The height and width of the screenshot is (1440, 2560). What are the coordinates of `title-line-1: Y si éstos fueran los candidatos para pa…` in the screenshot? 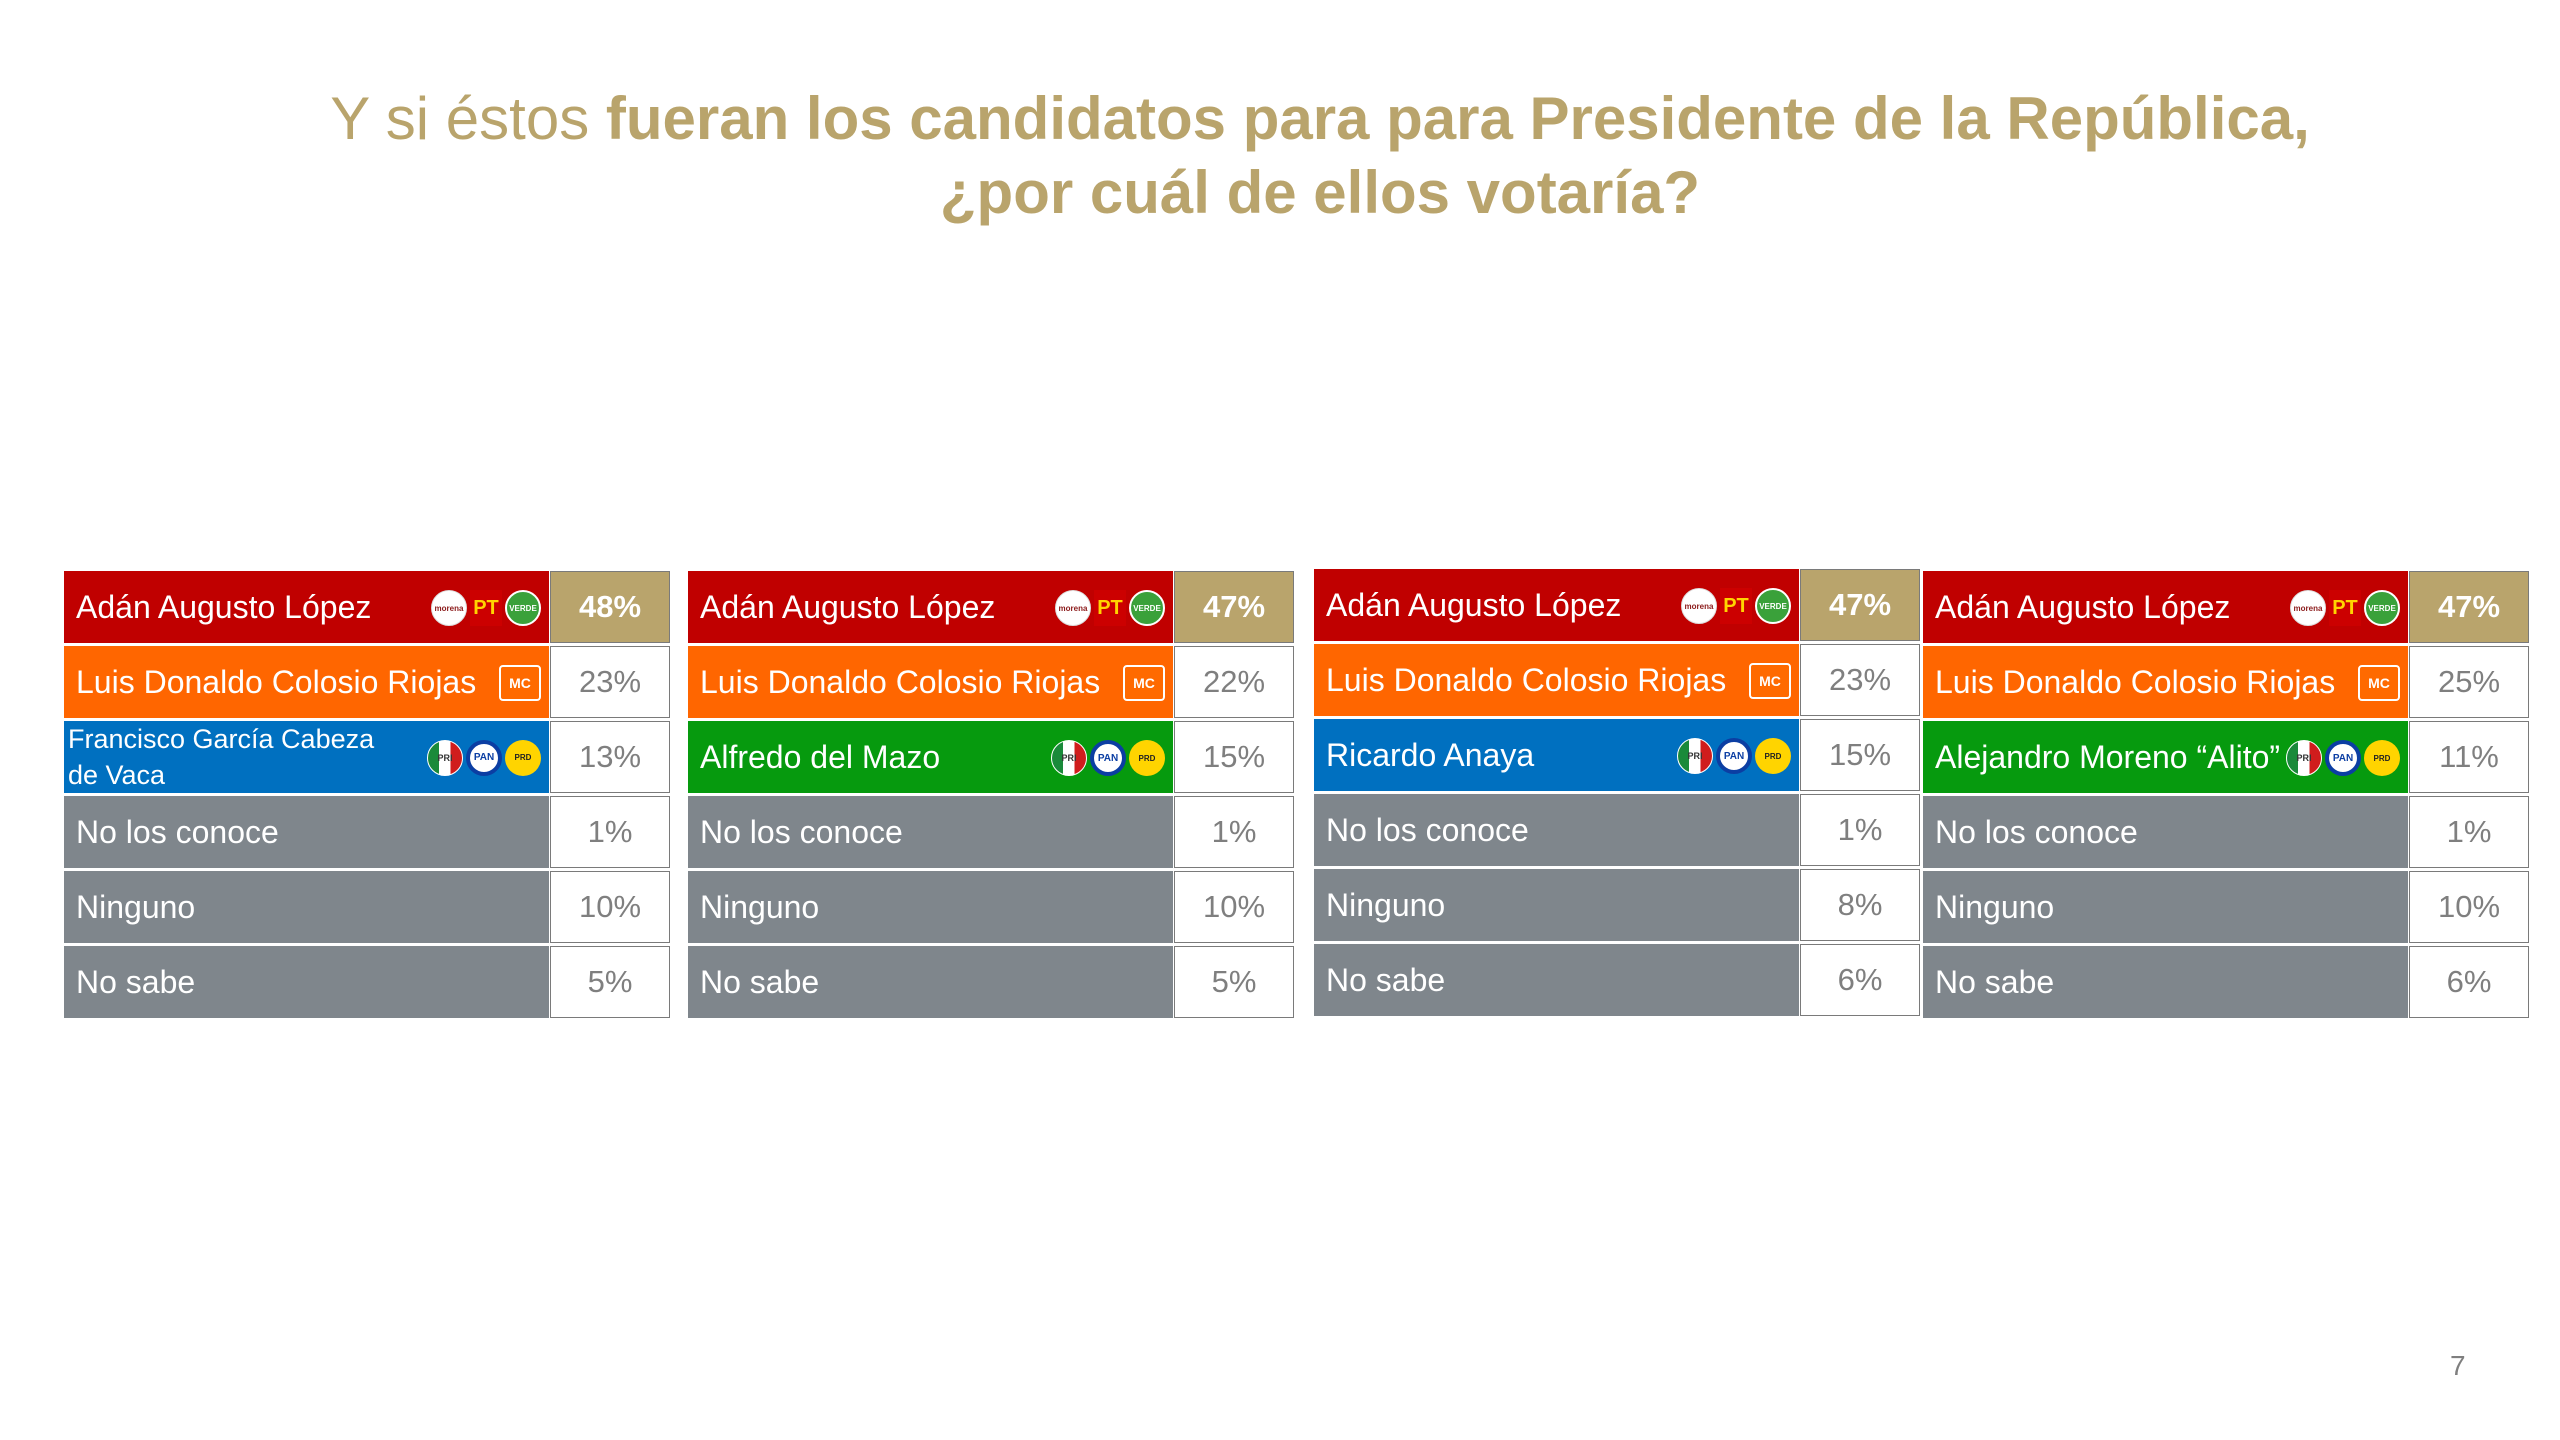 It's located at (1280, 119).